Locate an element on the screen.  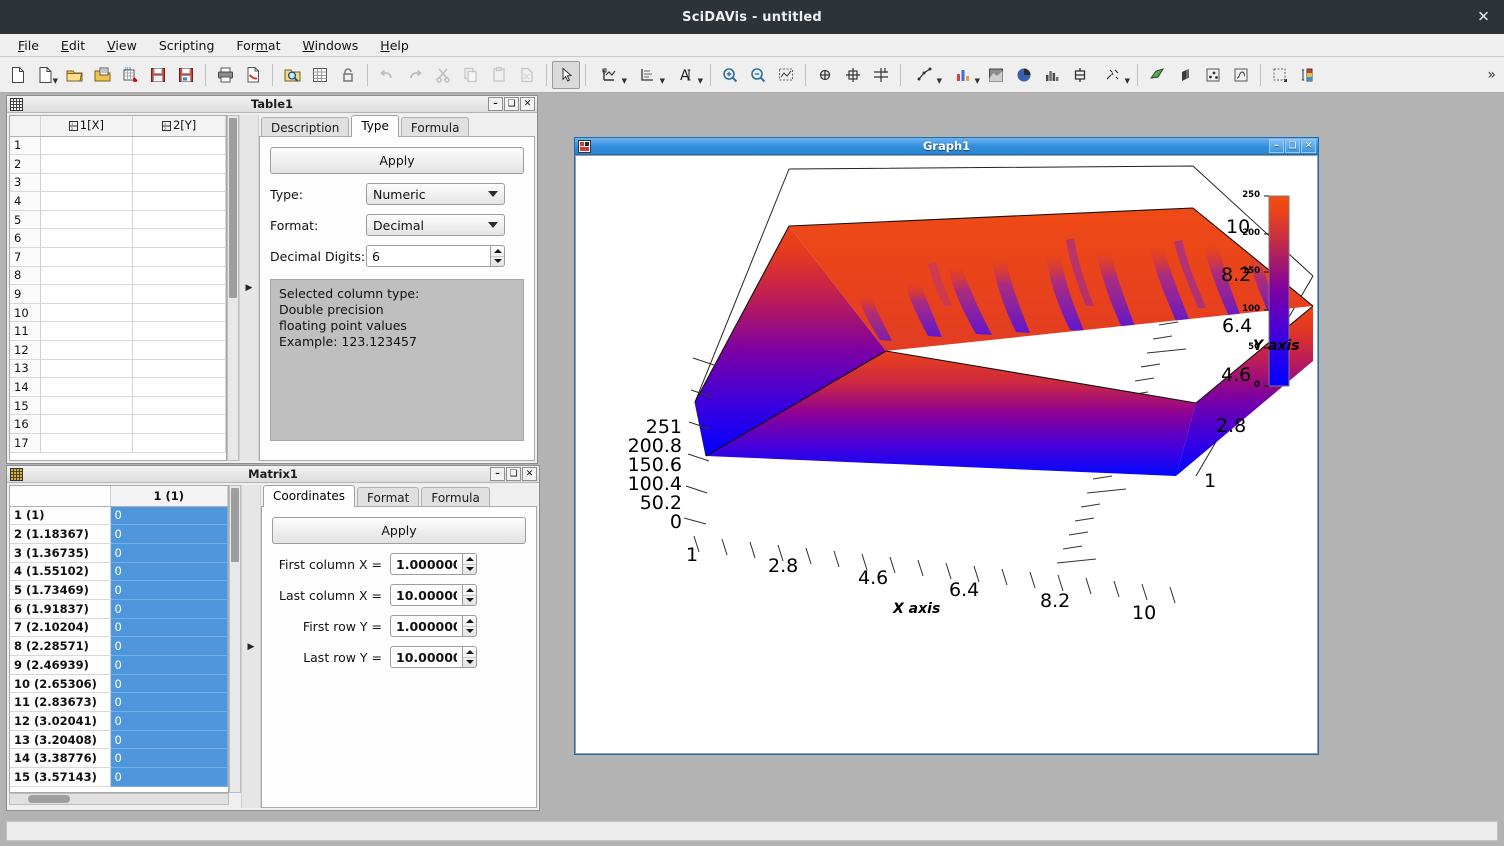
matrix-row: 5 (1.73469) 0 is located at coordinates (119, 590).